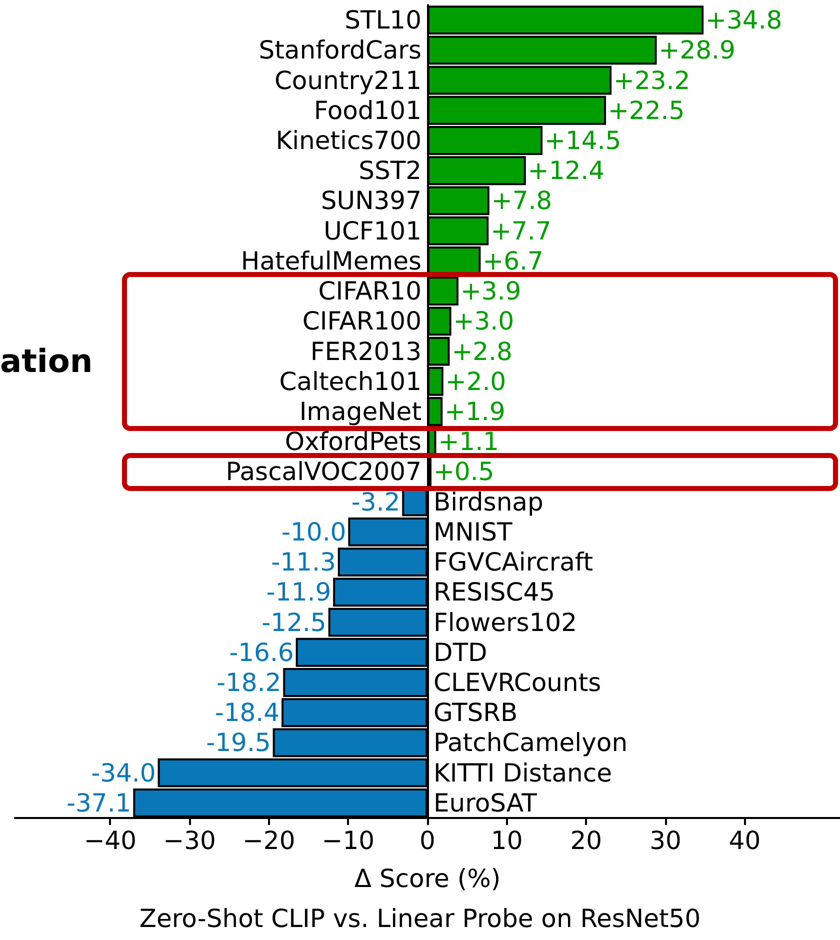 This screenshot has width=840, height=940. Describe the element at coordinates (523, 773) in the screenshot. I see `y-tick-label: KITTI Distance` at that location.